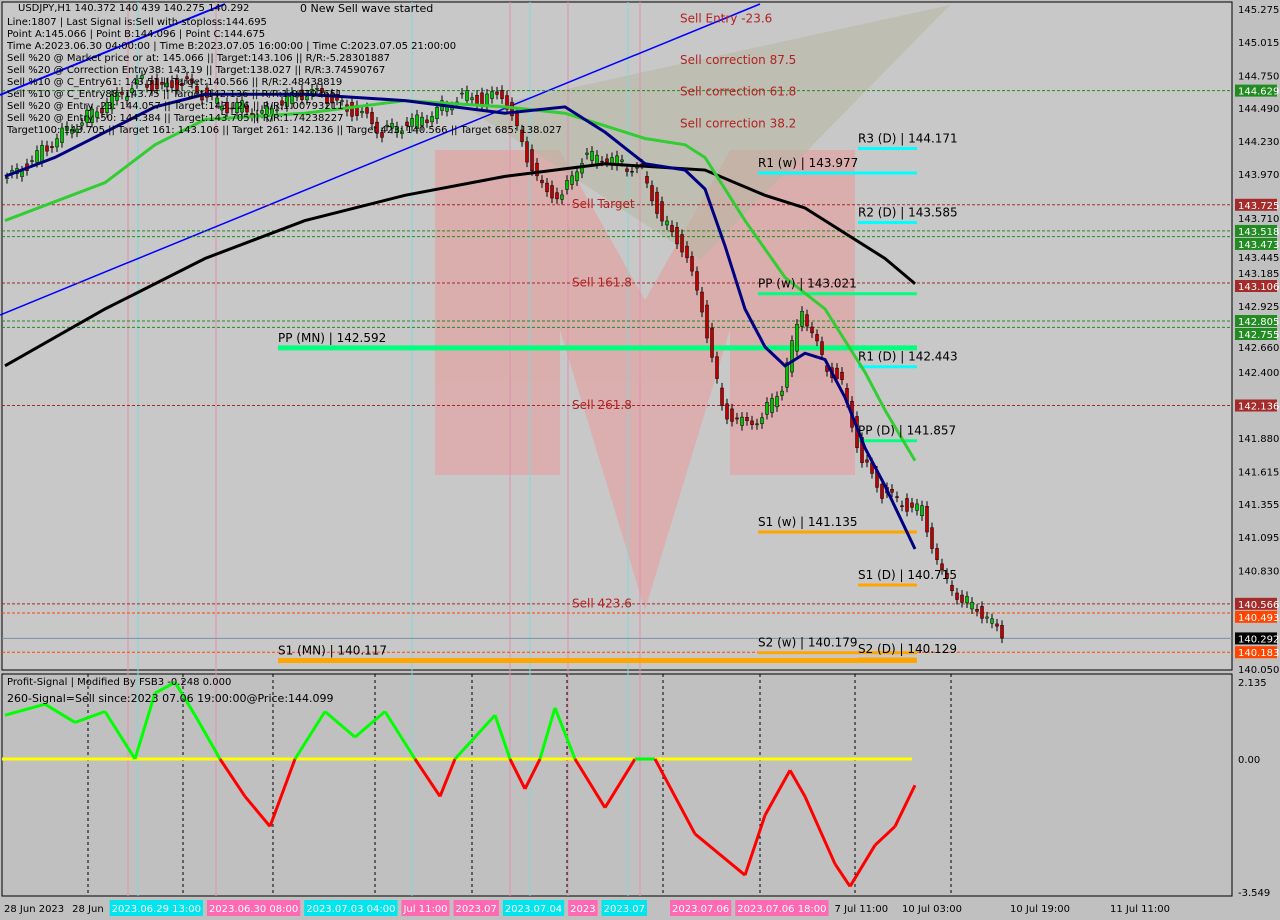  I want to click on y-tick-label: 141.355, so click(1258, 505).